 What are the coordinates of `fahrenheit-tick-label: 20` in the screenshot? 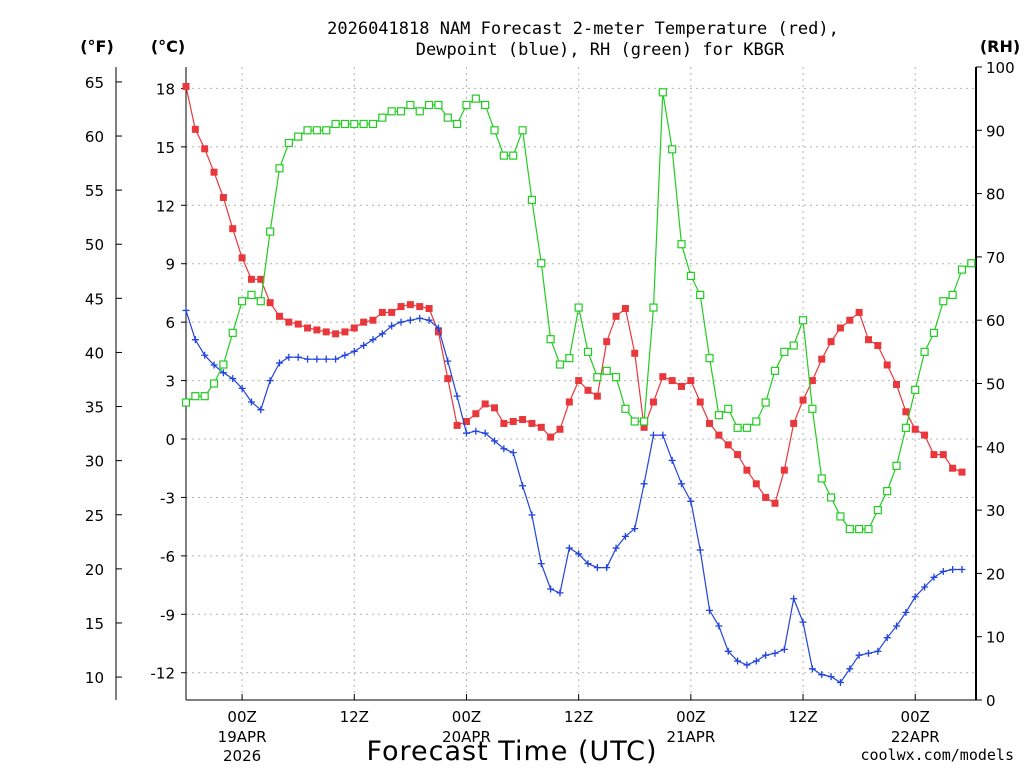 It's located at (94, 570).